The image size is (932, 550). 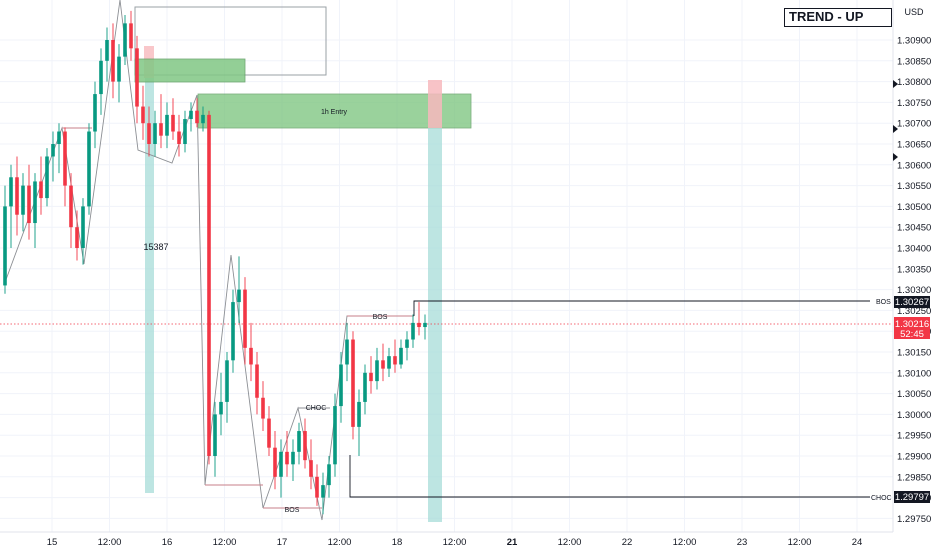 What do you see at coordinates (149, 285) in the screenshot?
I see `teal-zone-left` at bounding box center [149, 285].